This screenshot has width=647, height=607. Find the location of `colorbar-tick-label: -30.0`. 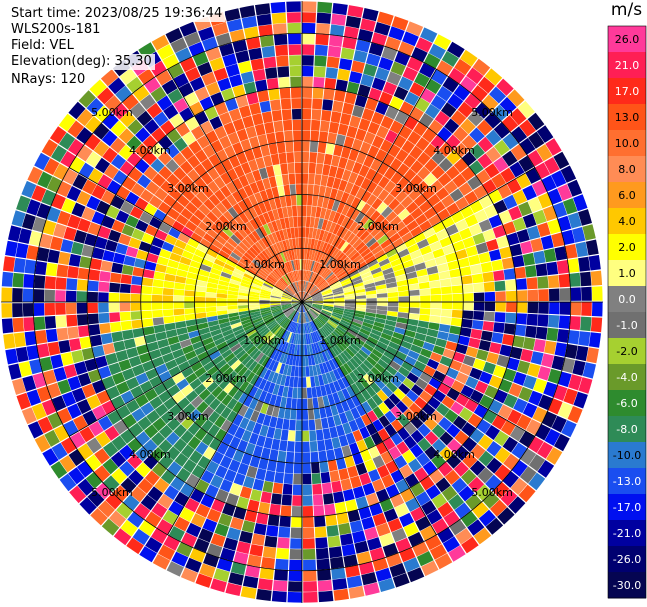

colorbar-tick-label: -30.0 is located at coordinates (627, 585).